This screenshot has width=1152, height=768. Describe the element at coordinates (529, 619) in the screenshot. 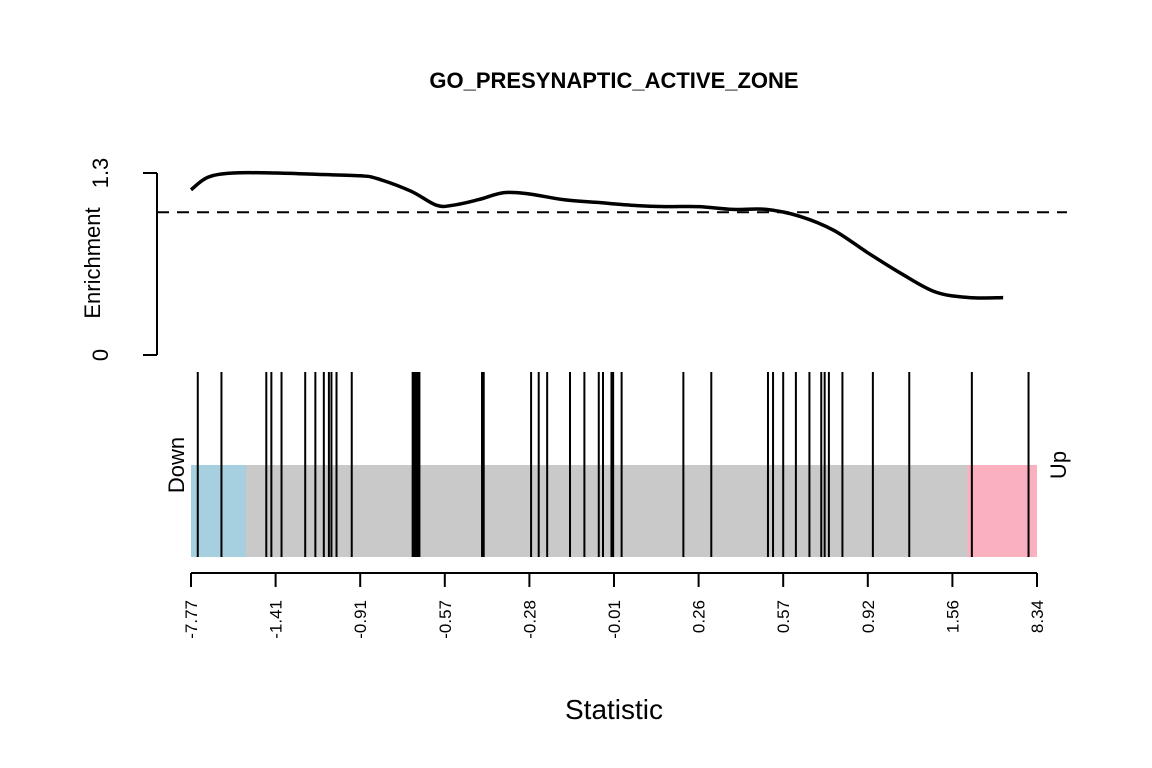

I see `x-tick-label: -0.28` at that location.